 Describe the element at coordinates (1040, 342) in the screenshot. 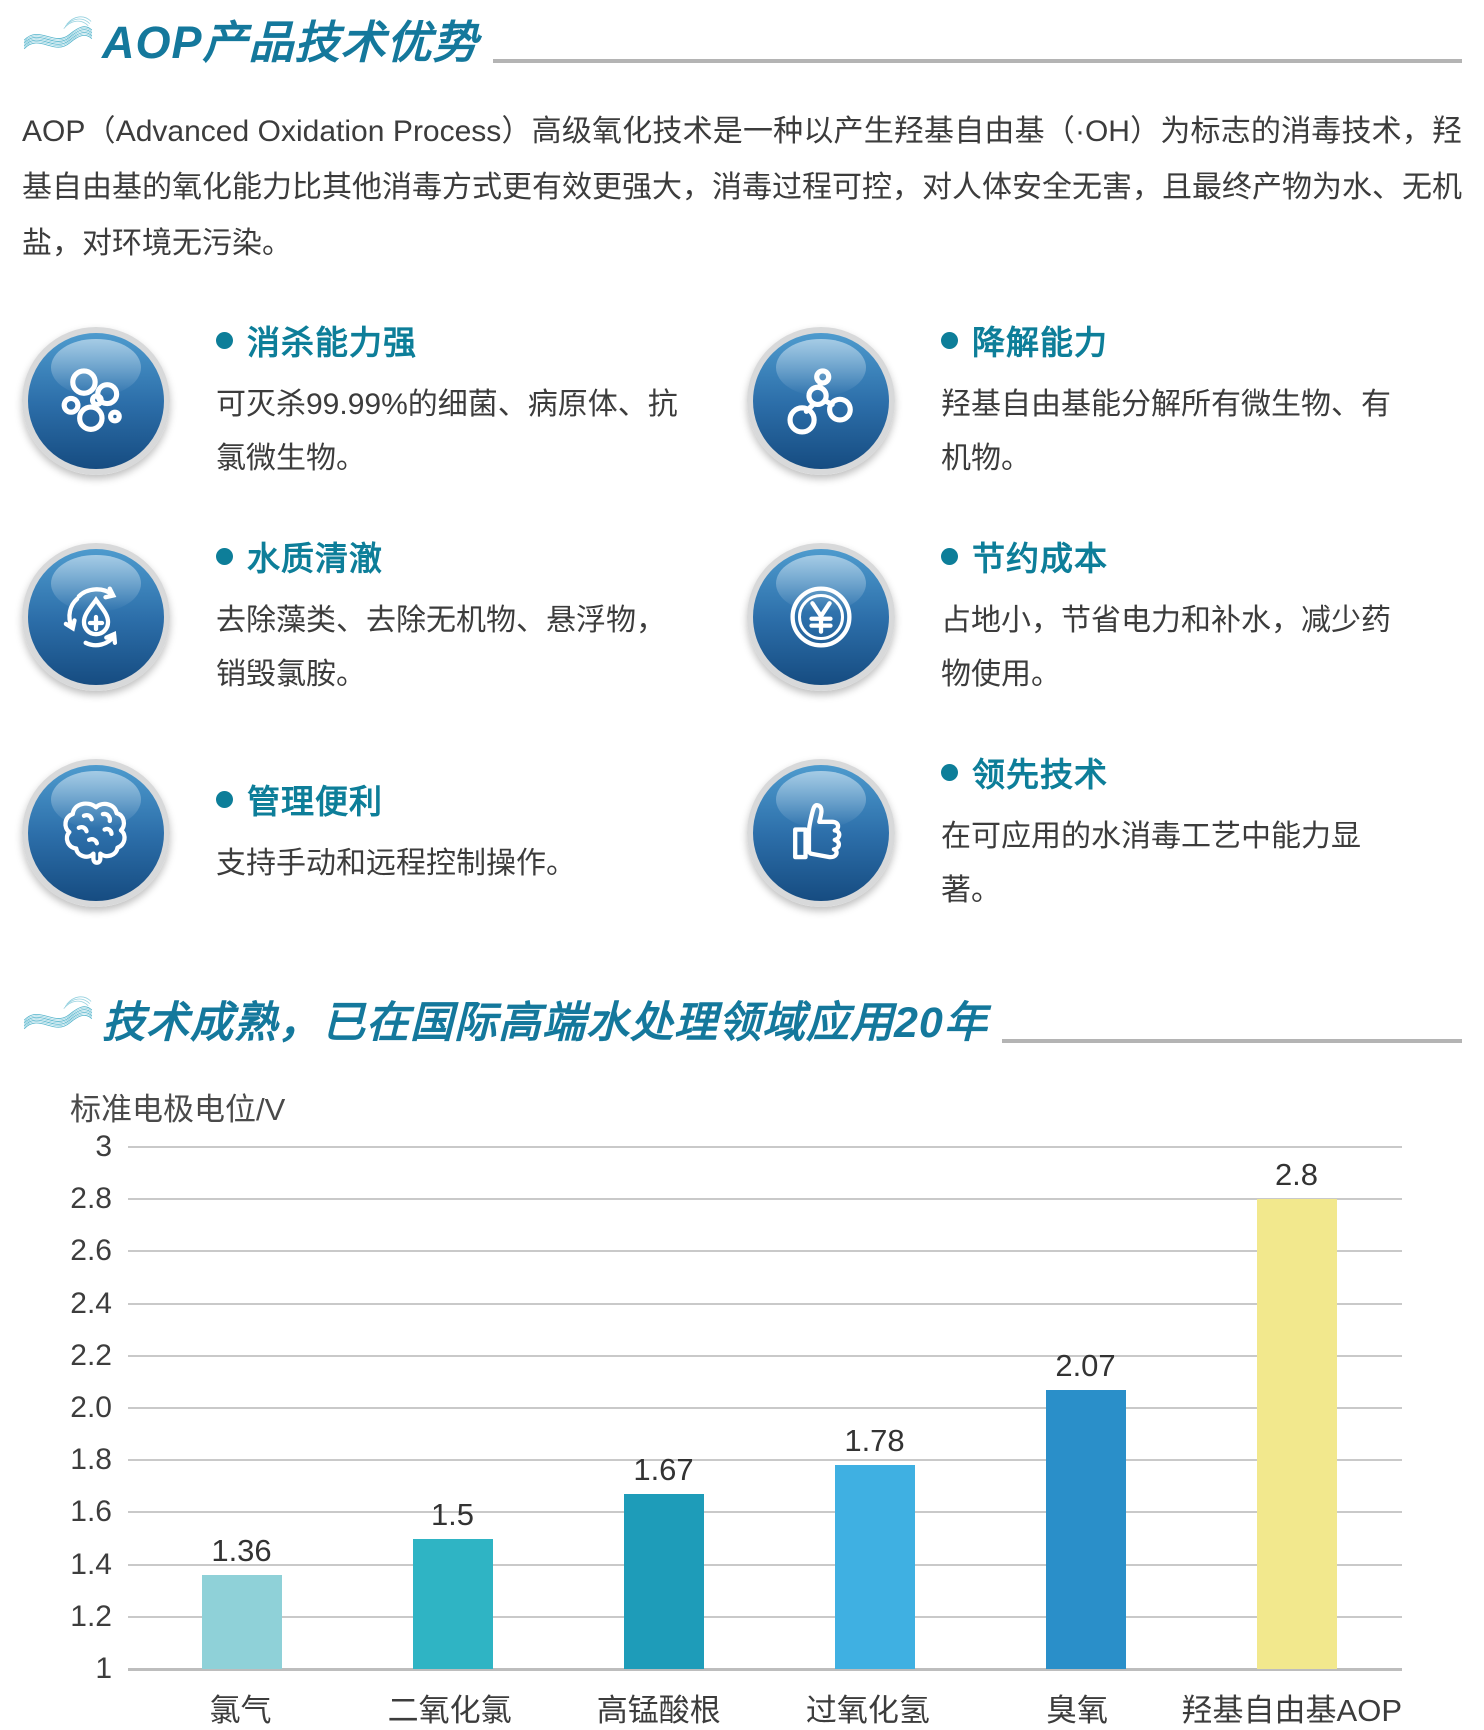

I see `feature-title: 降解能力` at that location.